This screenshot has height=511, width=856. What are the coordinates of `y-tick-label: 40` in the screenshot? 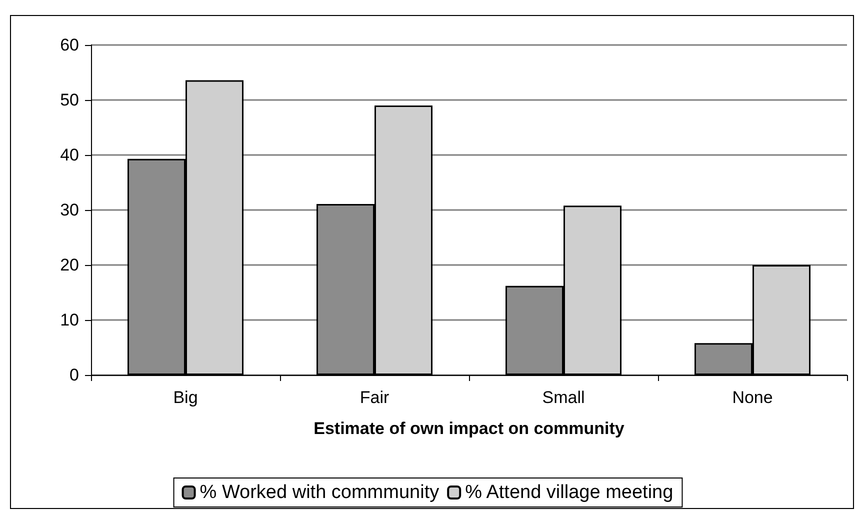 It's located at (69, 155).